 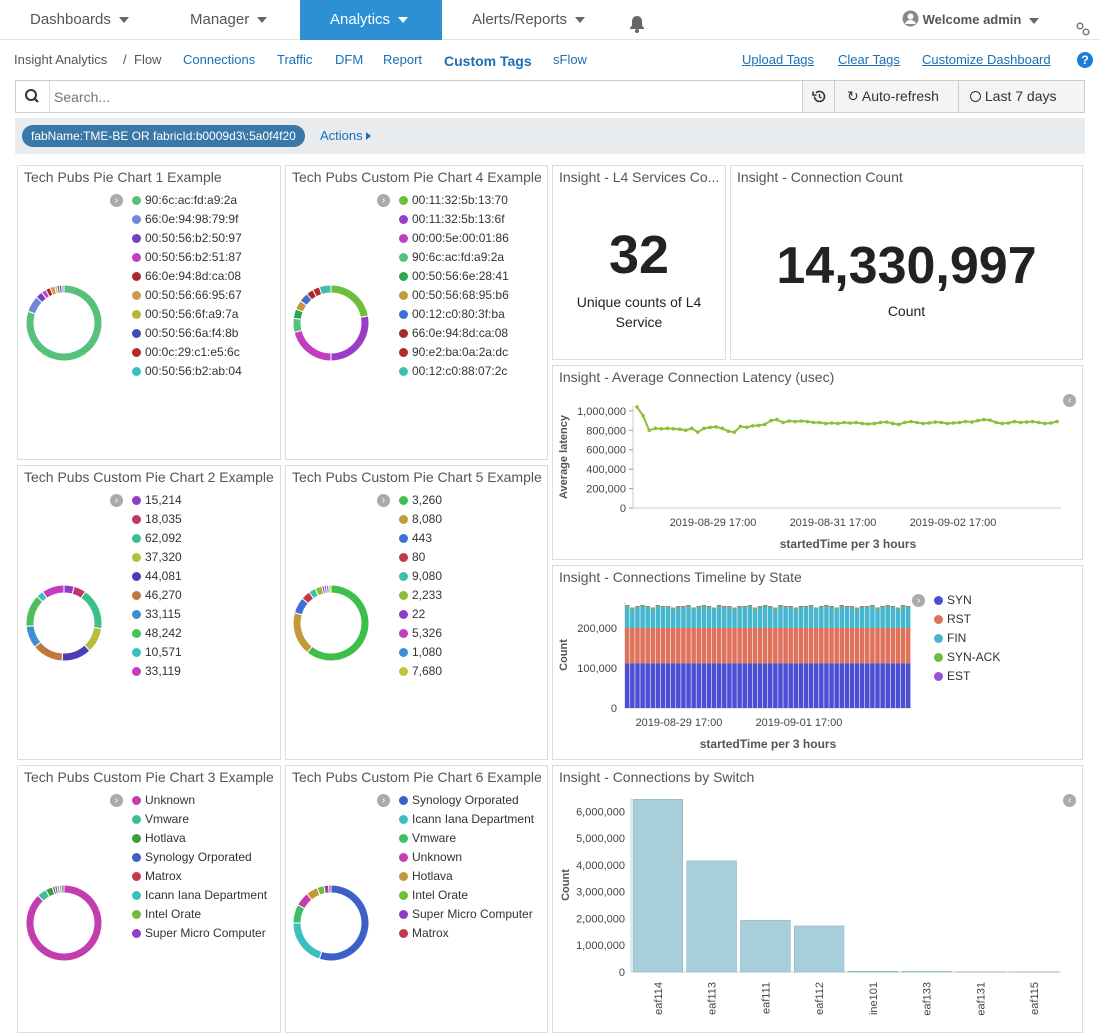 What do you see at coordinates (187, 219) in the screenshot?
I see `legend-item: 66:0e:94:98:79:9f` at bounding box center [187, 219].